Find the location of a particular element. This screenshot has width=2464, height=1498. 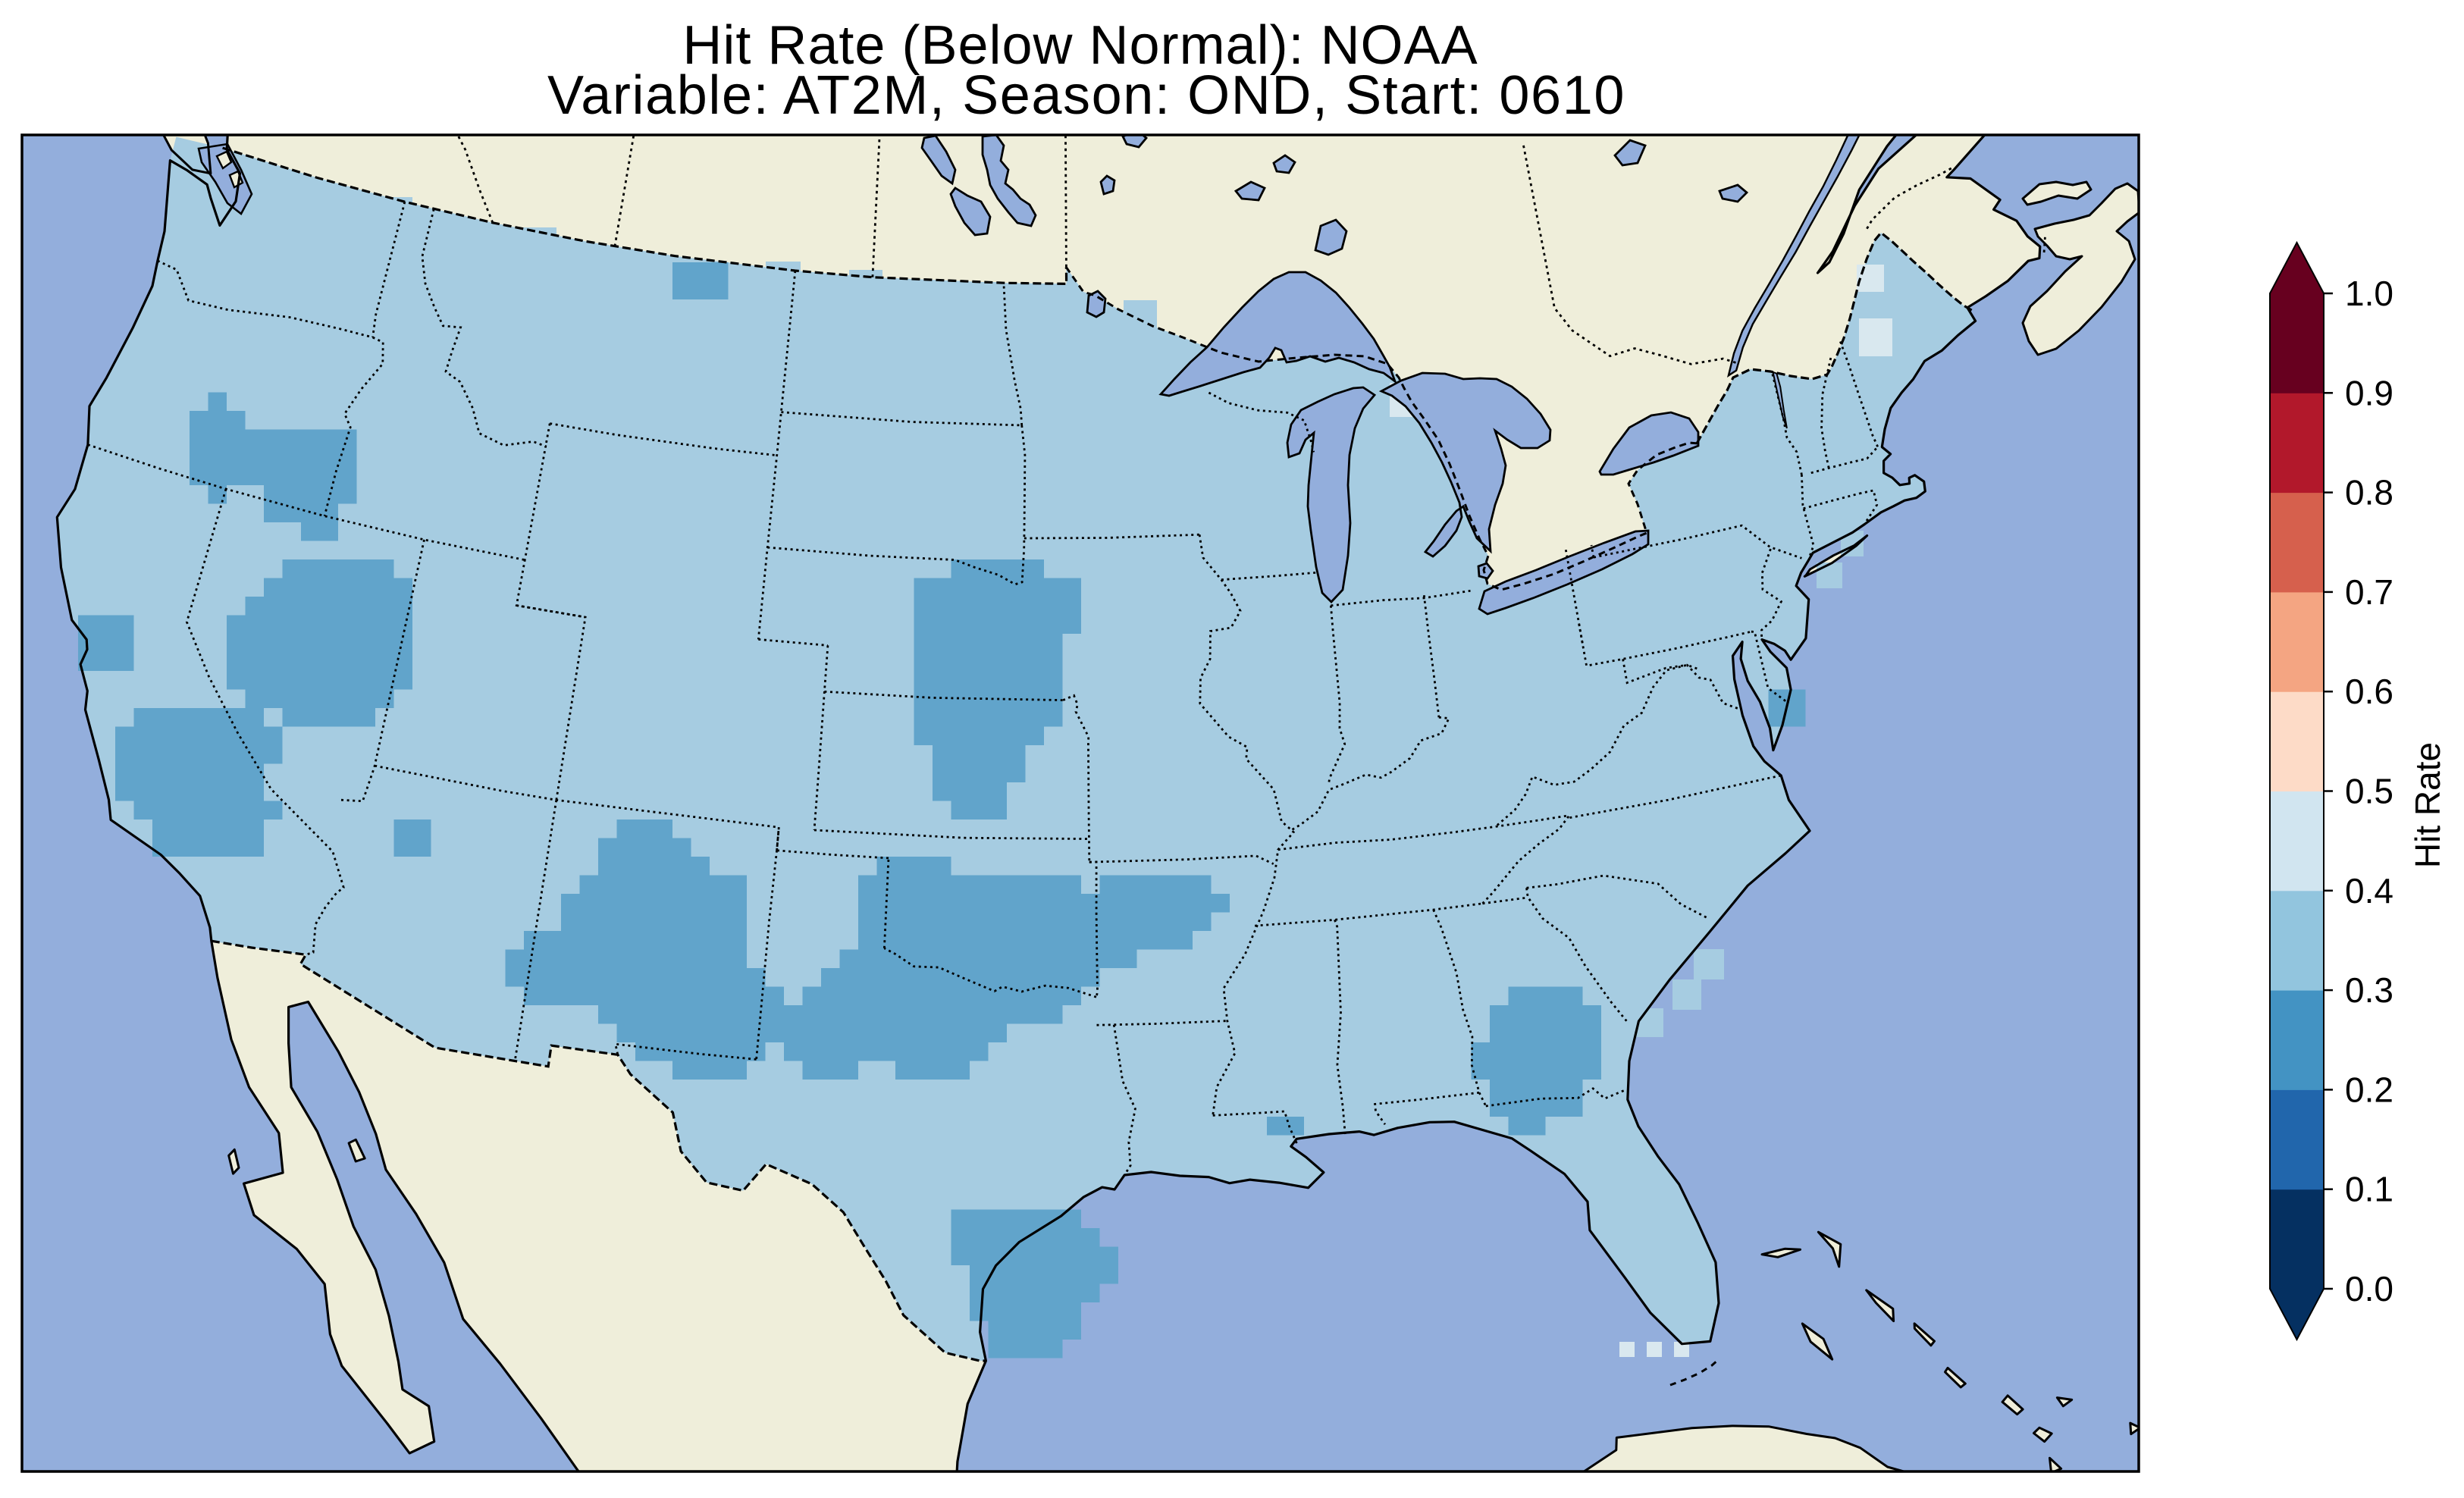

svg-text: Hit Rate (Below Normal): NOAA is located at coordinates (1080, 45).